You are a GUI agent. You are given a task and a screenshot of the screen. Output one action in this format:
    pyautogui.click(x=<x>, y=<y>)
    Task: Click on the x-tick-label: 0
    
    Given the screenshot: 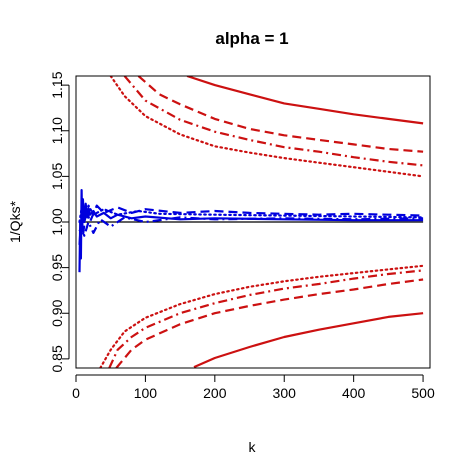 What is the action you would take?
    pyautogui.click(x=76, y=393)
    